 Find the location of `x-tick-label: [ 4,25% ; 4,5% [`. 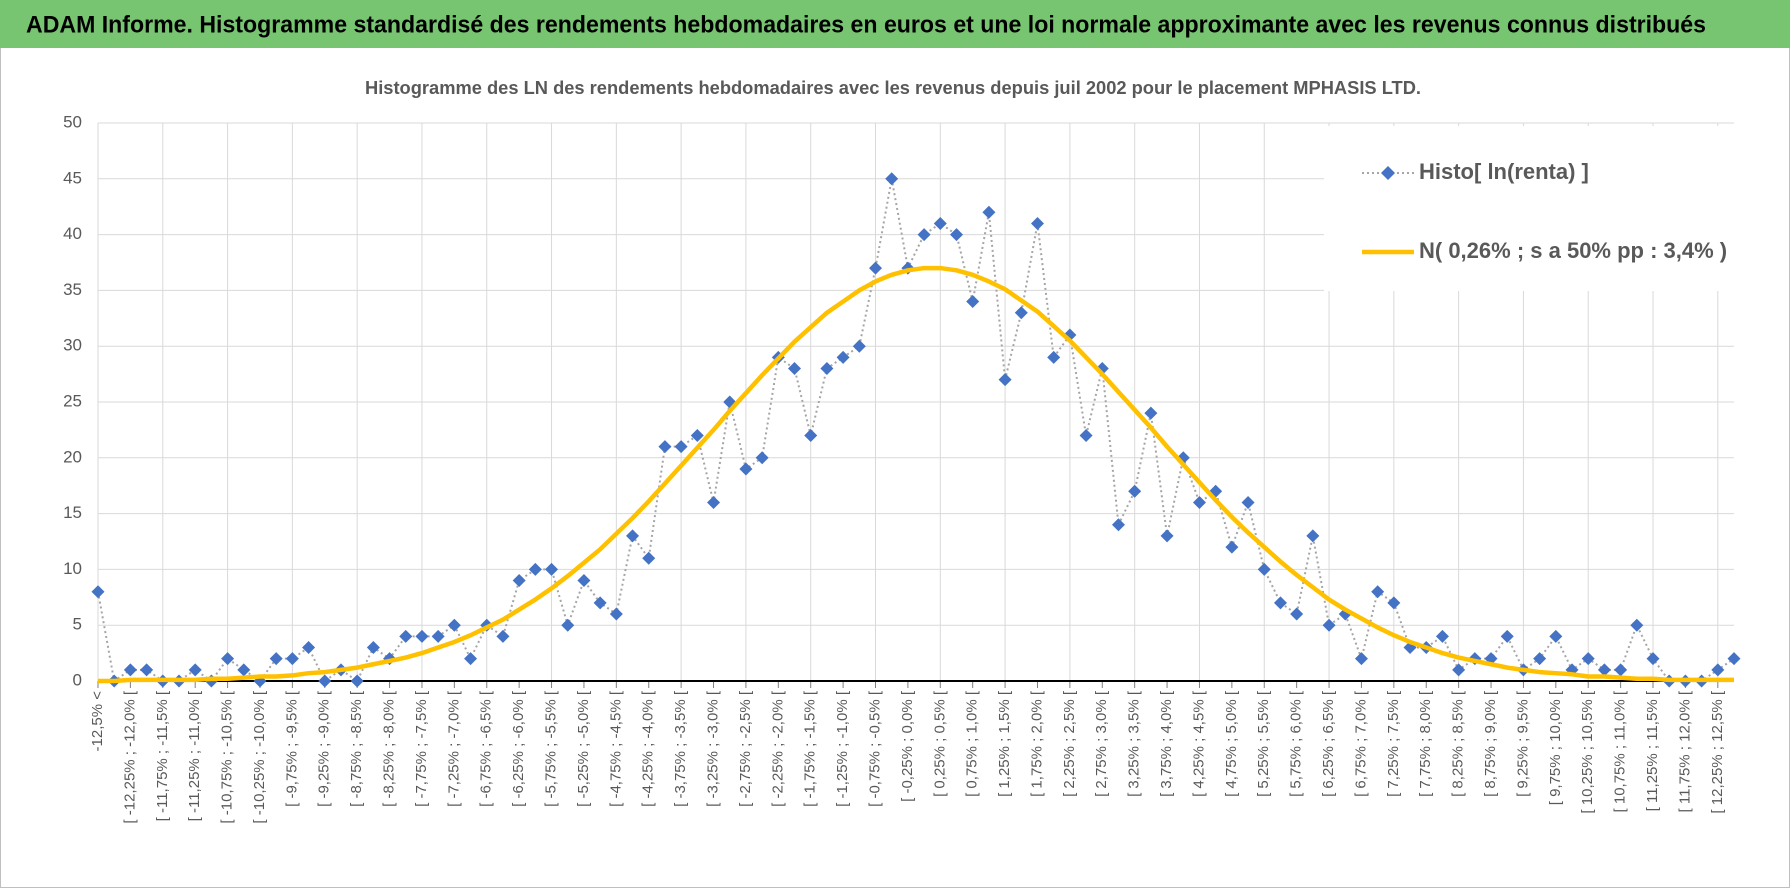

x-tick-label: [ 4,25% ; 4,5% [ is located at coordinates (1198, 743).